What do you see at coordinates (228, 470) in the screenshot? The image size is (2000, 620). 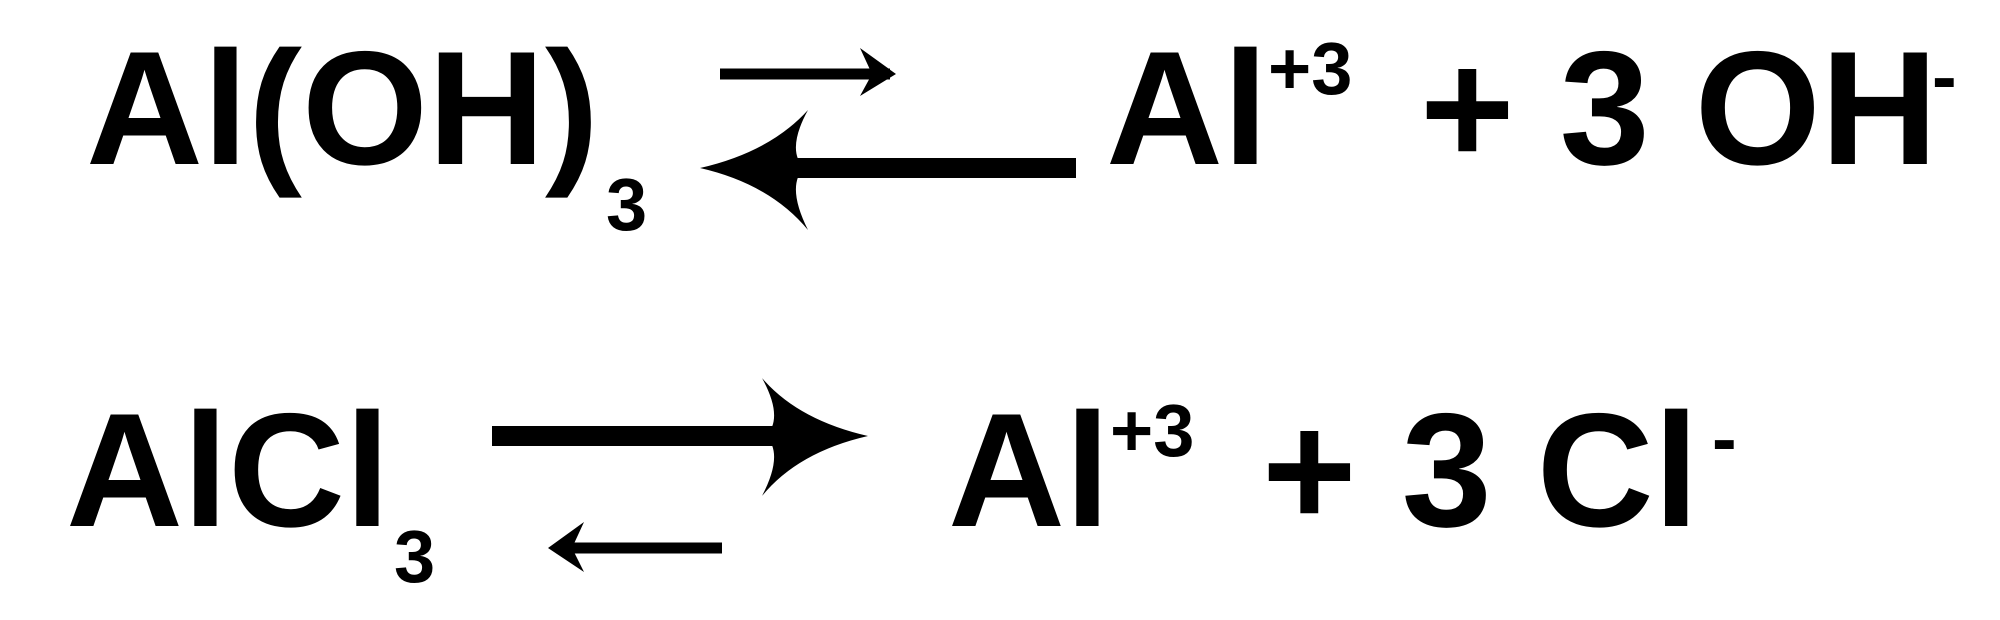 I see `reactant-formula: AlCl` at bounding box center [228, 470].